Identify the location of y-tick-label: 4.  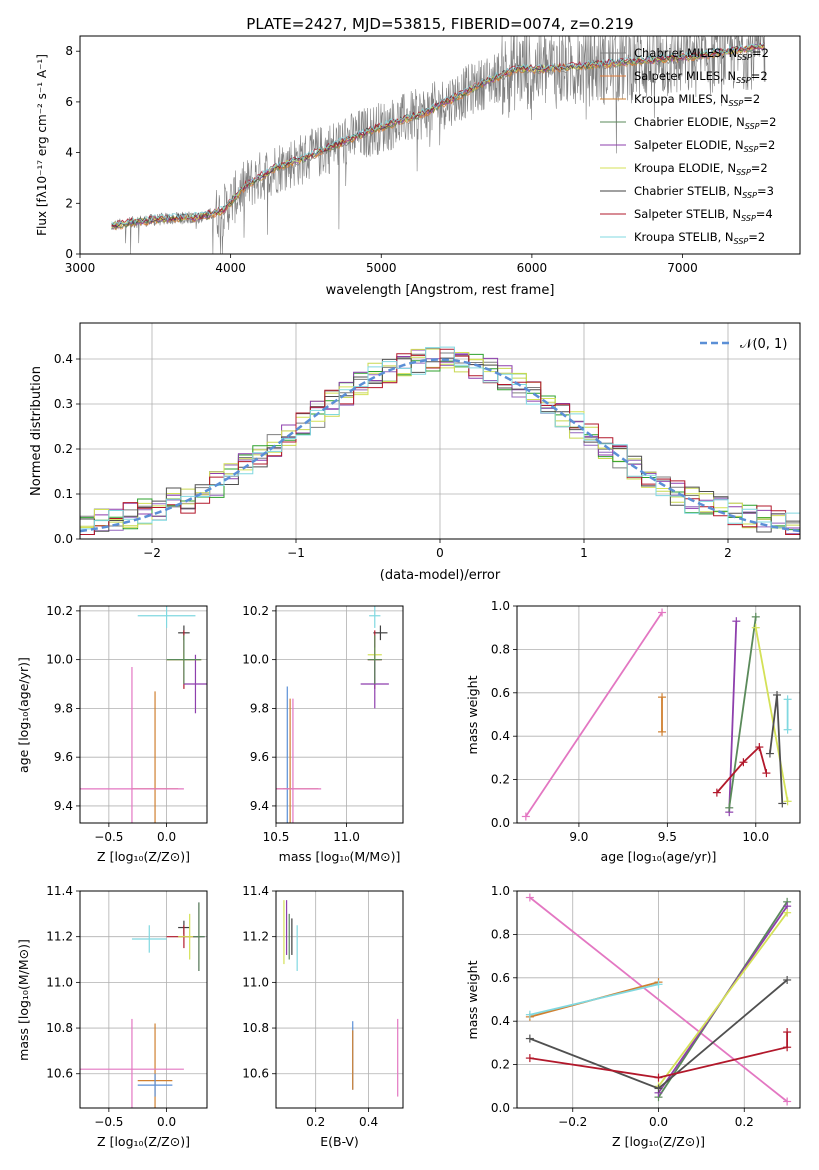
(69, 153).